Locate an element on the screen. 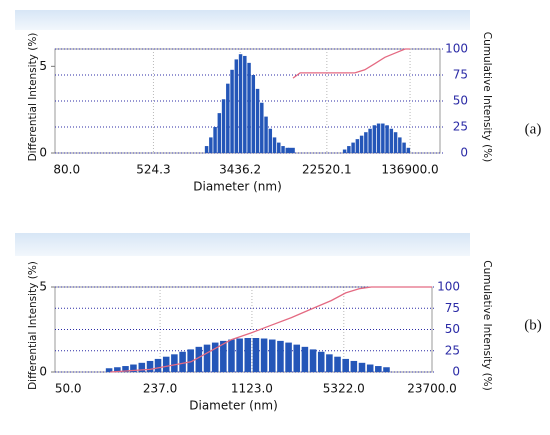 Image resolution: width=550 pixels, height=435 pixels. x-tick-label: 3436.2 is located at coordinates (240, 170).